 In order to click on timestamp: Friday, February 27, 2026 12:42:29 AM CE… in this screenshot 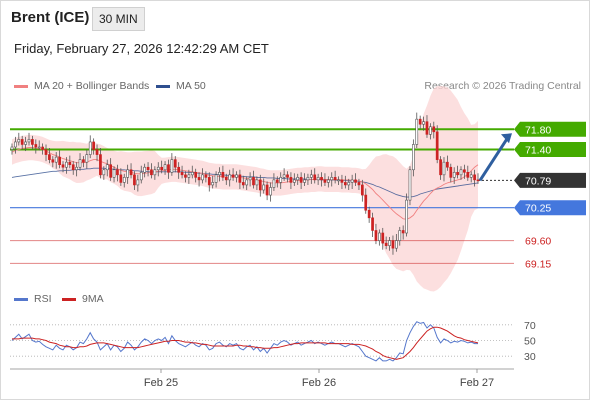, I will do `click(141, 48)`.